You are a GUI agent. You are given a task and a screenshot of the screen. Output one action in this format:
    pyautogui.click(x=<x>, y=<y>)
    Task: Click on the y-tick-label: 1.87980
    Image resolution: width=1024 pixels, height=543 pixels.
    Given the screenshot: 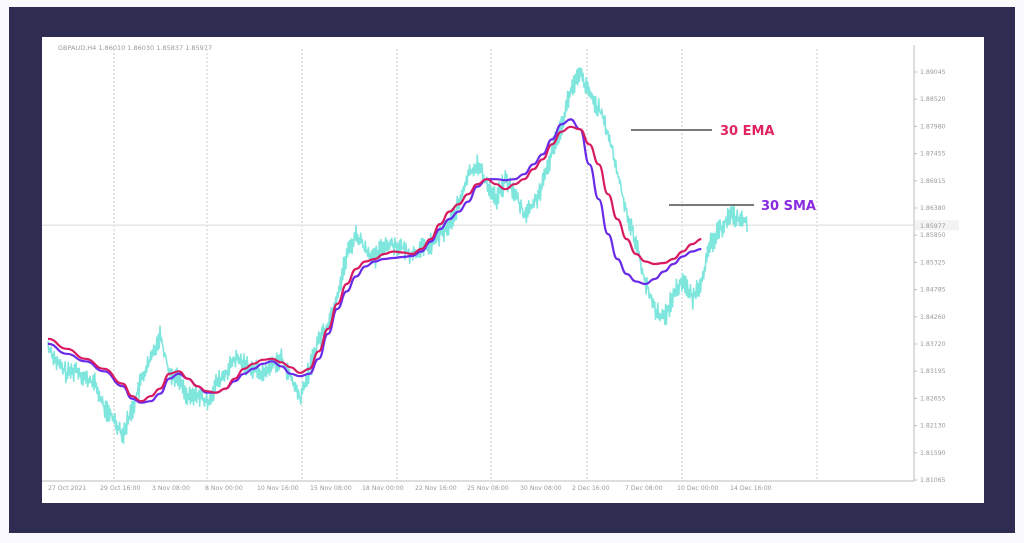 What is the action you would take?
    pyautogui.click(x=933, y=126)
    